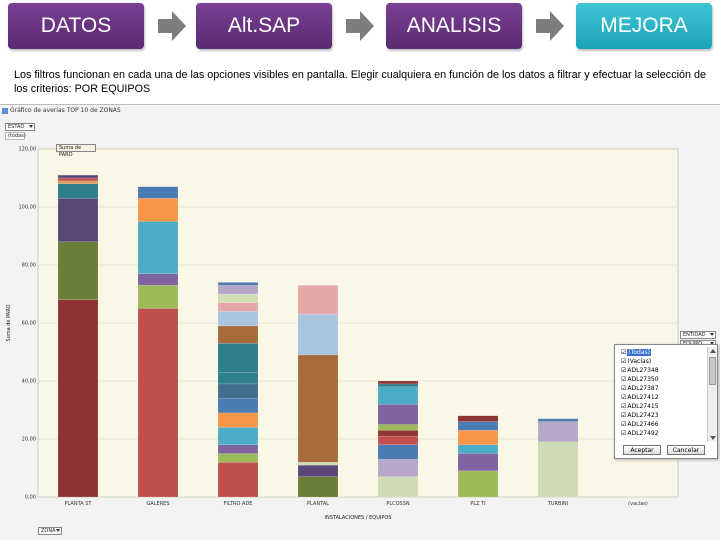  Describe the element at coordinates (20, 127) in the screenshot. I see `filter-estad-button: ESTAD` at that location.